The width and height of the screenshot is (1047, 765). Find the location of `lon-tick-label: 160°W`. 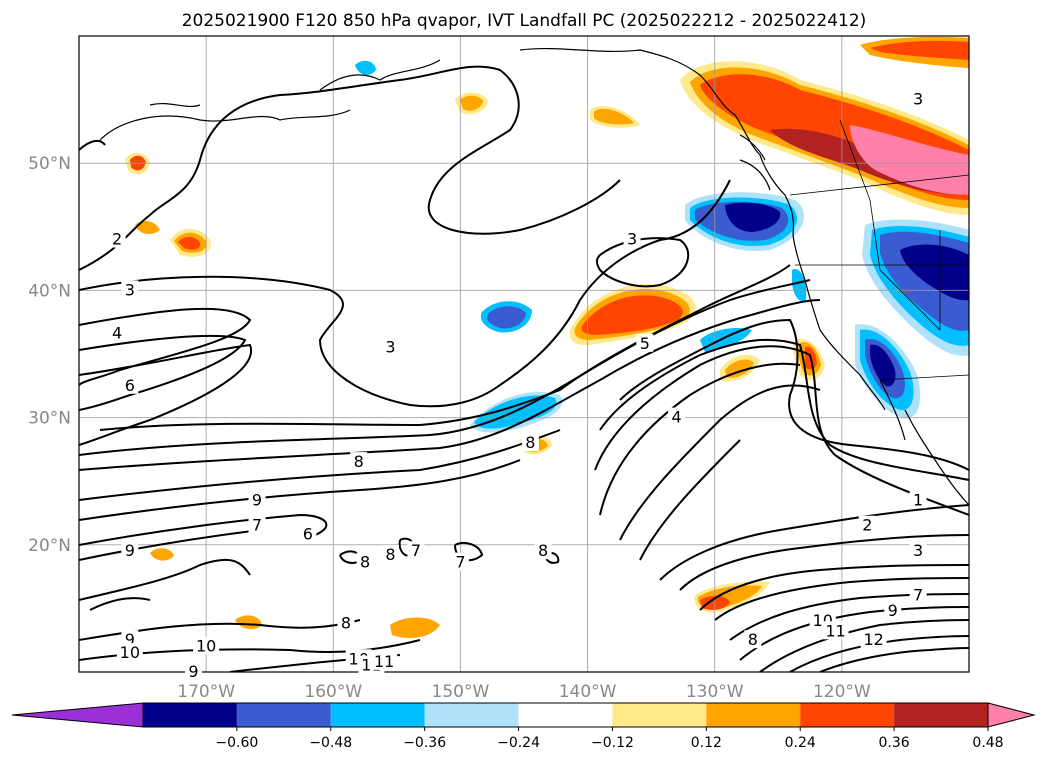

lon-tick-label: 160°W is located at coordinates (333, 692).